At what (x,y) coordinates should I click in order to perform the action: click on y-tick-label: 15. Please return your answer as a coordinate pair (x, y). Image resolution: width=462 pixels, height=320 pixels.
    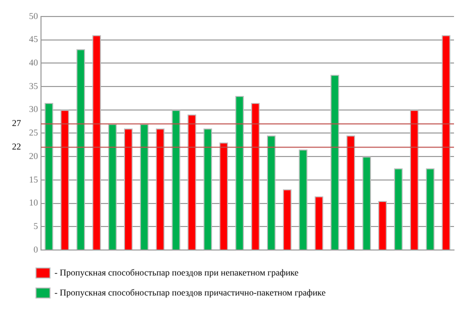
    Looking at the image, I should click on (33, 179).